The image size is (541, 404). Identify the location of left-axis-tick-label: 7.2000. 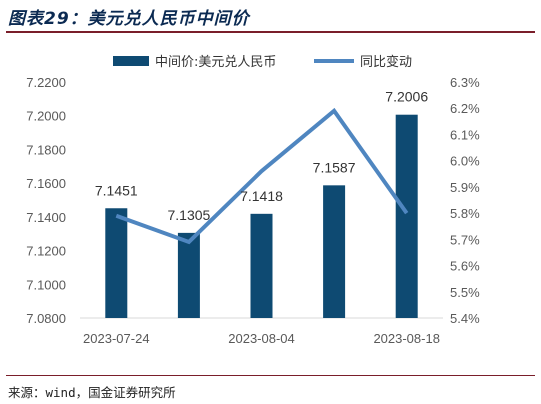
(46, 116).